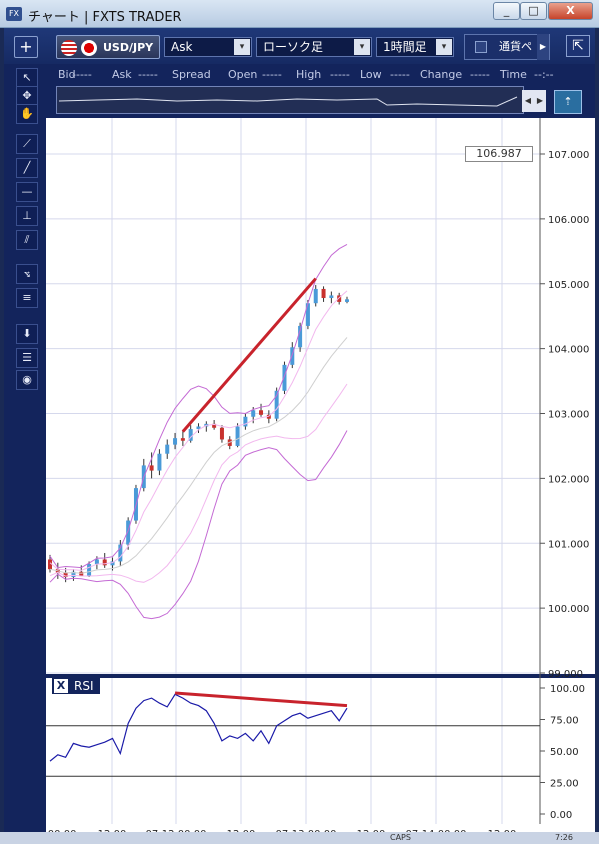 This screenshot has height=844, width=599. Describe the element at coordinates (568, 285) in the screenshot. I see `y-tick-label: 105.000` at that location.